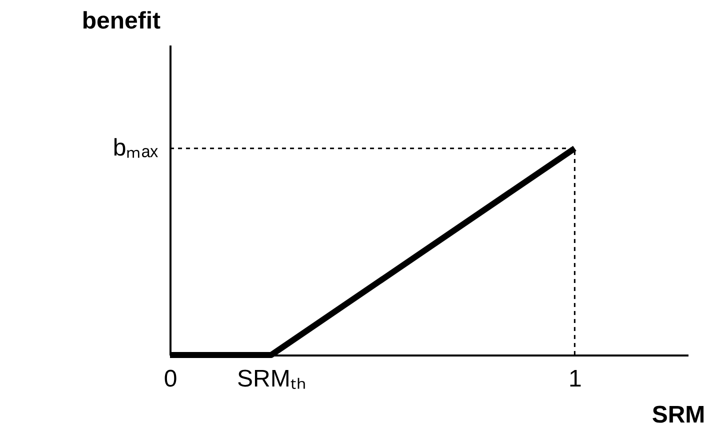 This screenshot has width=724, height=434. I want to click on x-axis-title: SRM, so click(679, 415).